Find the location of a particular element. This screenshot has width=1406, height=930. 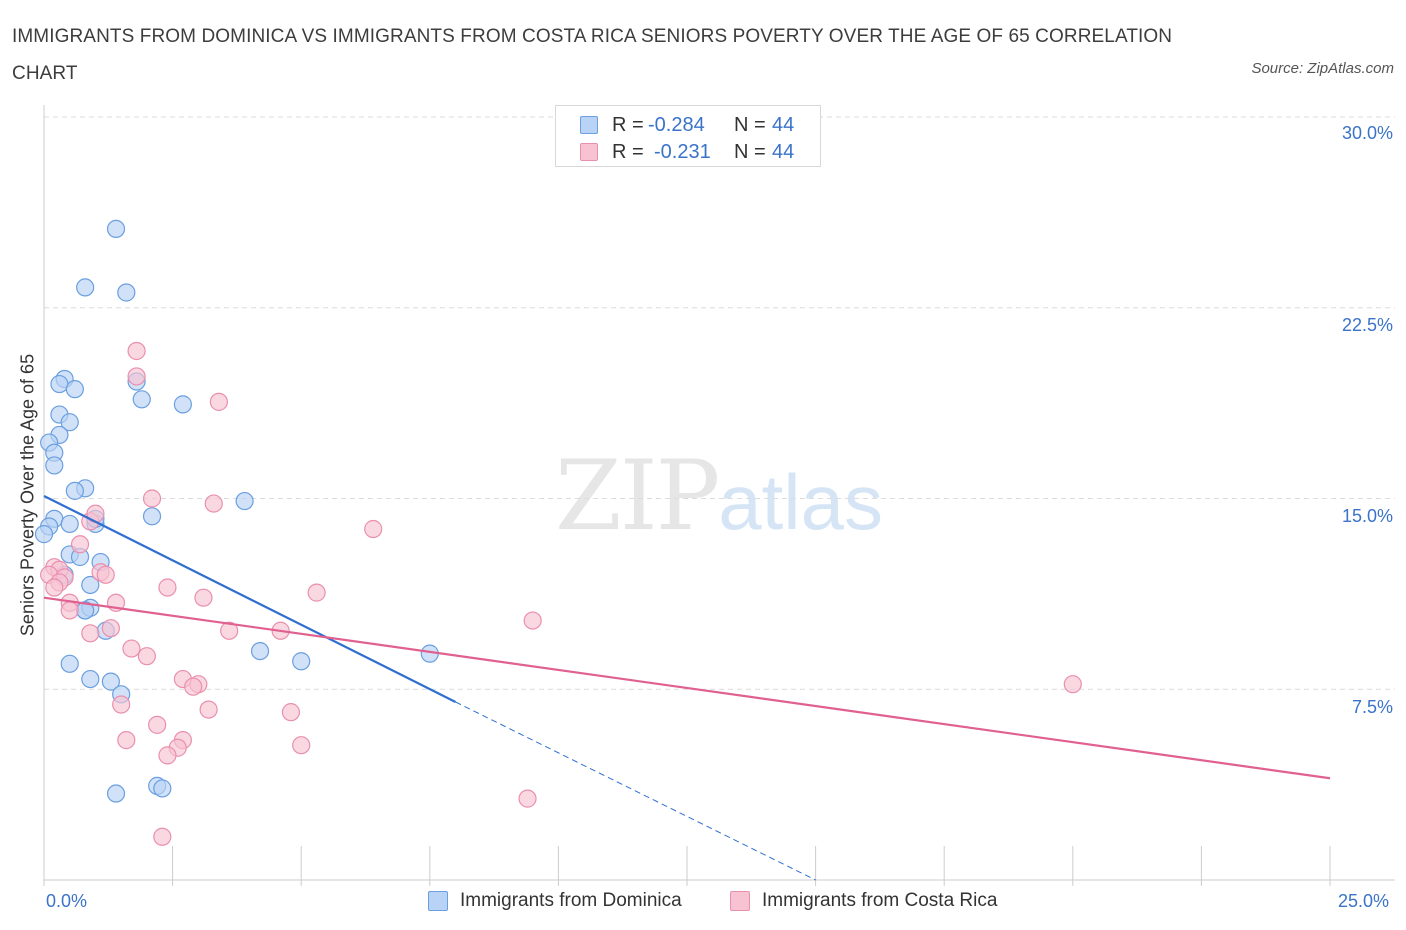

r-value: -0.231 is located at coordinates (682, 152).